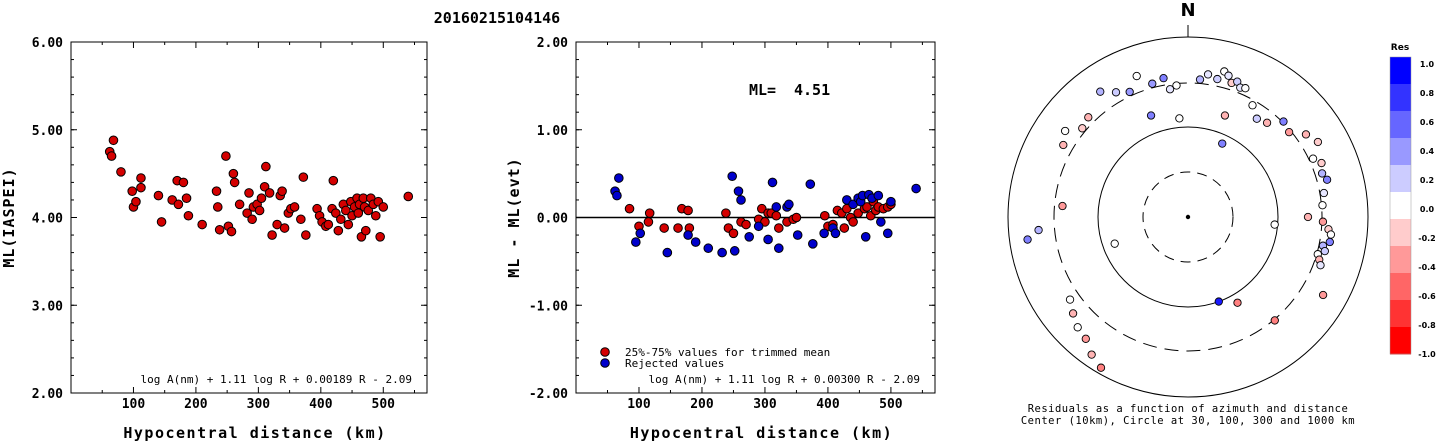  Describe the element at coordinates (47, 43) in the screenshot. I see `y-tick-label: 6.00` at that location.